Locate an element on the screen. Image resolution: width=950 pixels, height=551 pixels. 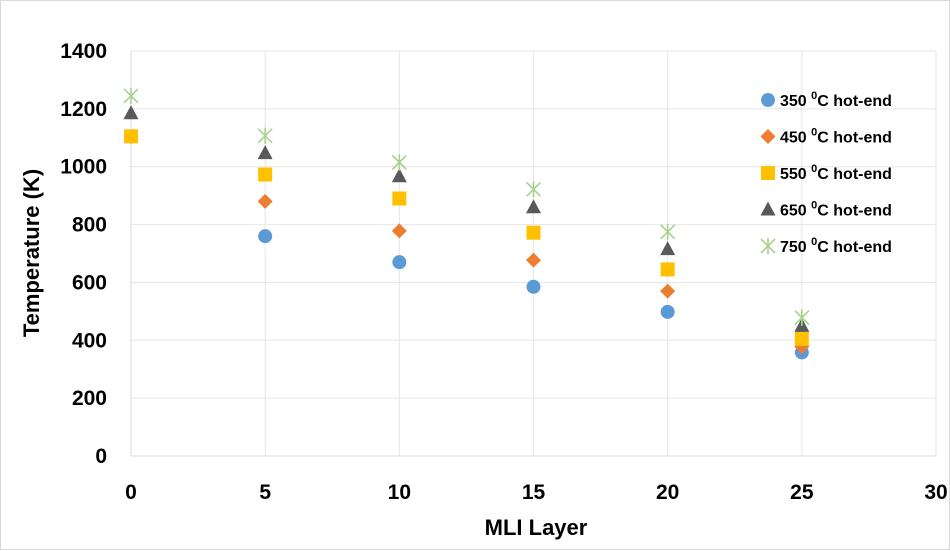
legend-entry-350: 350 0C hot-end is located at coordinates (826, 100).